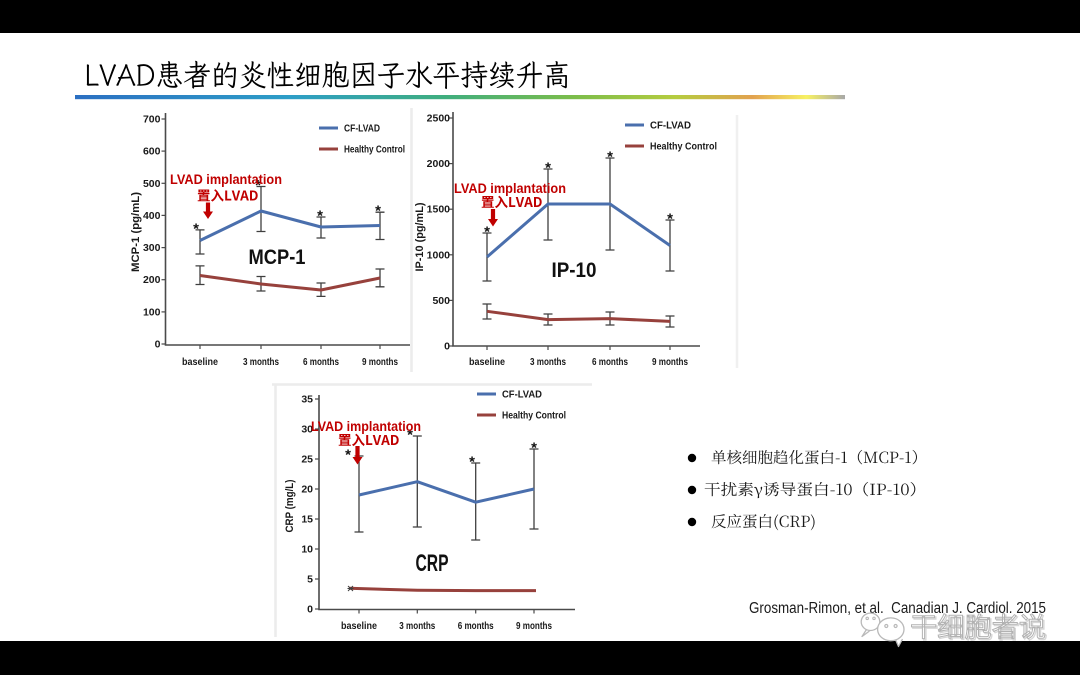  I want to click on svg-text: 25, so click(307, 460).